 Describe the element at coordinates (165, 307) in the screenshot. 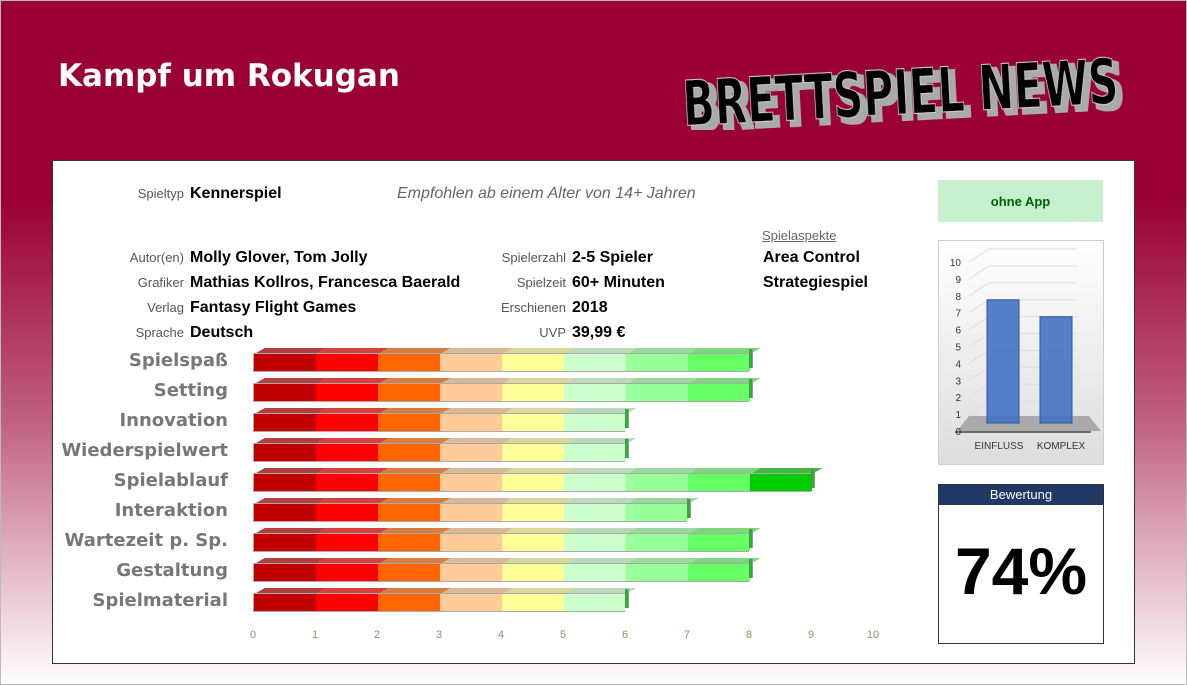

I see `info-label: Verlag` at that location.